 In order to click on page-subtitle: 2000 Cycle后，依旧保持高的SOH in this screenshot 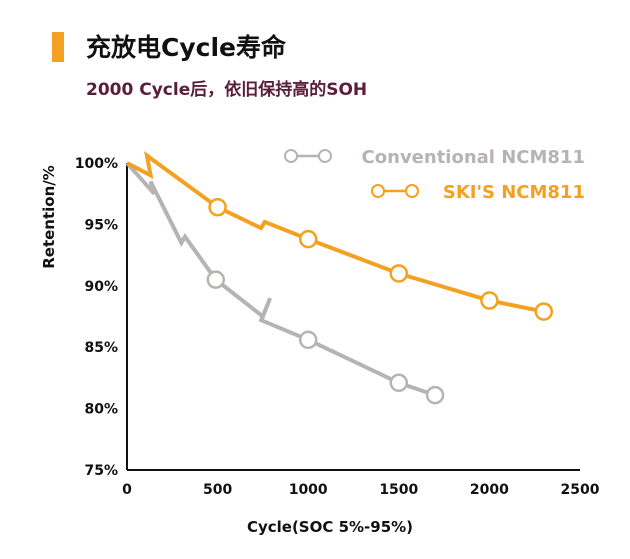, I will do `click(227, 90)`.